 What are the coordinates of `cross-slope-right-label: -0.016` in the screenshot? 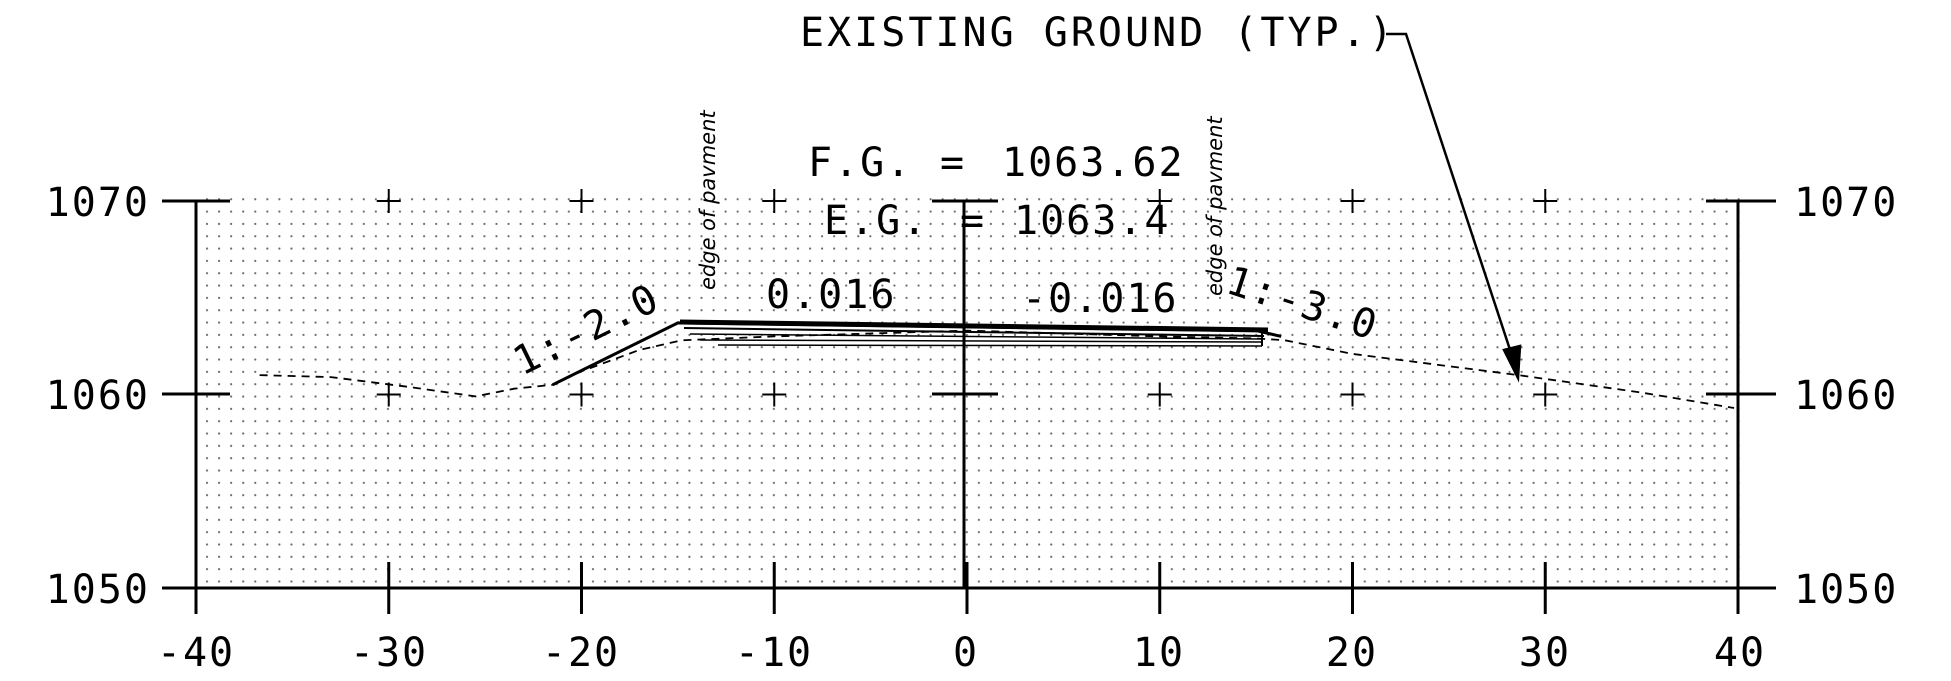 It's located at (1100, 299).